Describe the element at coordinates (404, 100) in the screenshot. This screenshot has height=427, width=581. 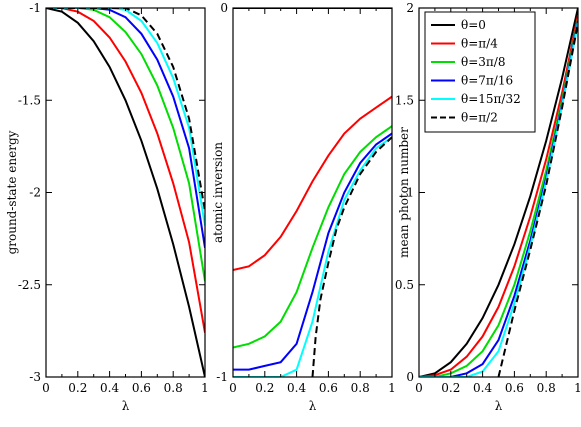
I see `y-tick-label: 1.5` at that location.